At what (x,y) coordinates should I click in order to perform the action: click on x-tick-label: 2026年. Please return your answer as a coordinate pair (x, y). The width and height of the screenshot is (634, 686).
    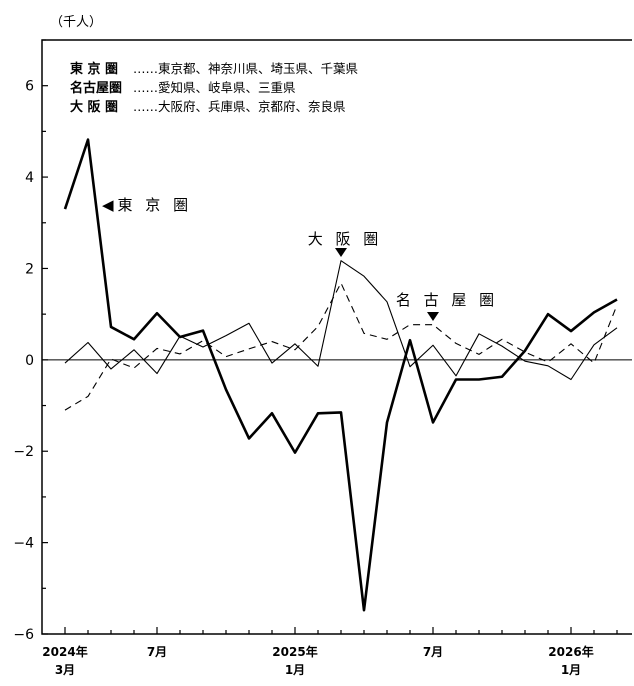
    Looking at the image, I should click on (570, 651).